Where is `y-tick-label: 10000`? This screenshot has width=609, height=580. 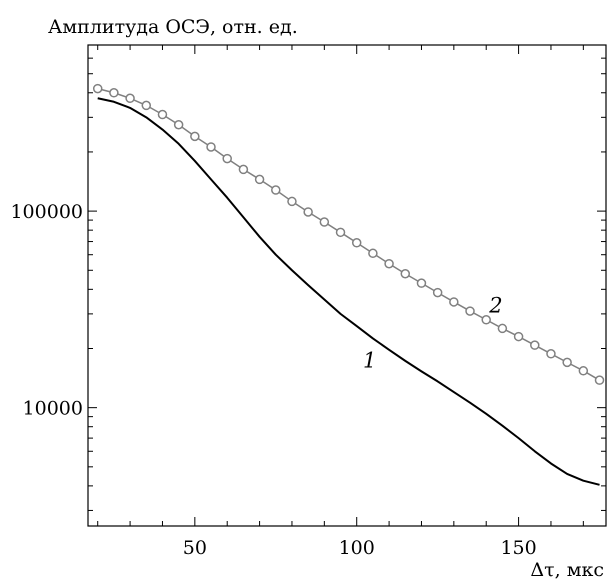
y-tick-label: 10000 is located at coordinates (53, 409).